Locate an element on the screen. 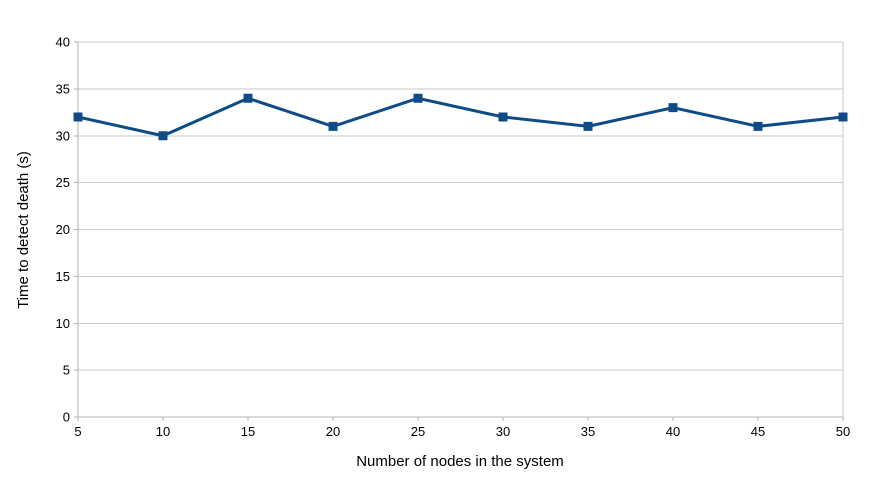 Image resolution: width=874 pixels, height=495 pixels. series-path is located at coordinates (460, 117).